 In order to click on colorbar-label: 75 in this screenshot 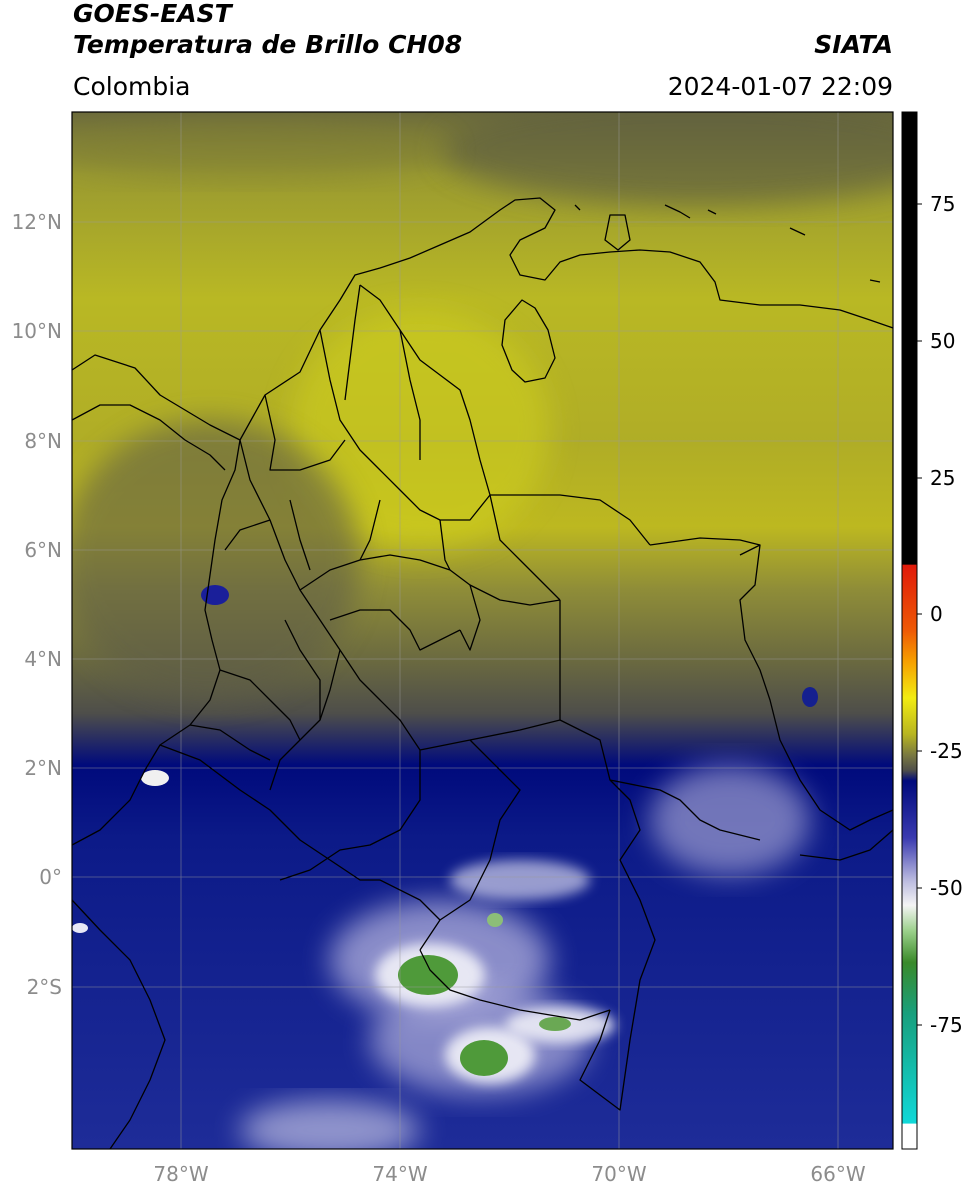, I will do `click(942, 204)`.